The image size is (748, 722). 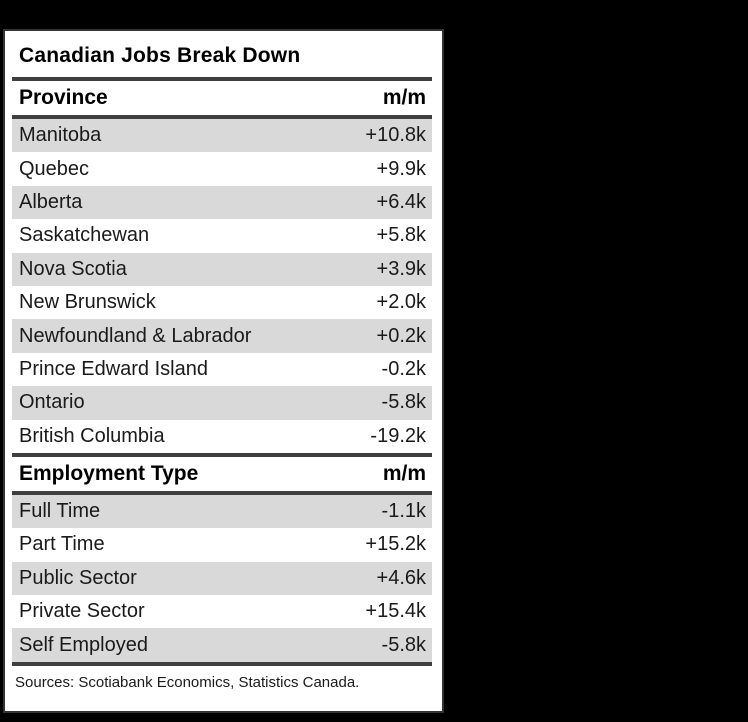 I want to click on table-row: Quebec +9.9k, so click(x=222, y=168).